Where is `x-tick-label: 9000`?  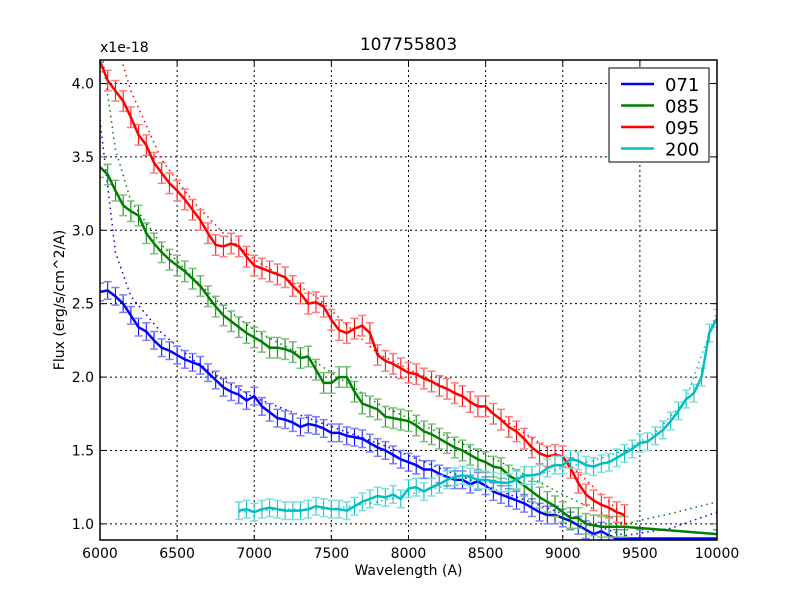 x-tick-label: 9000 is located at coordinates (563, 554).